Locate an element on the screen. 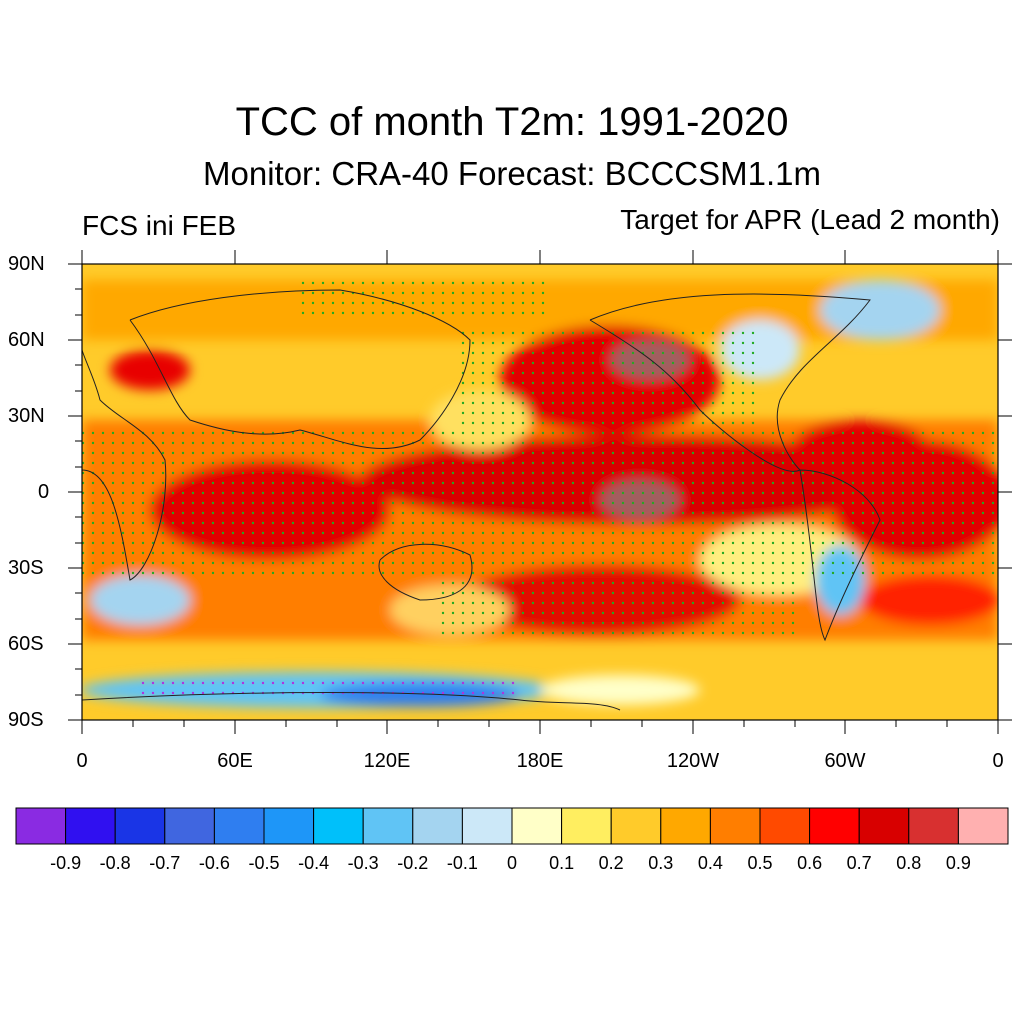  colorbar-label: -0.8 is located at coordinates (115, 863).